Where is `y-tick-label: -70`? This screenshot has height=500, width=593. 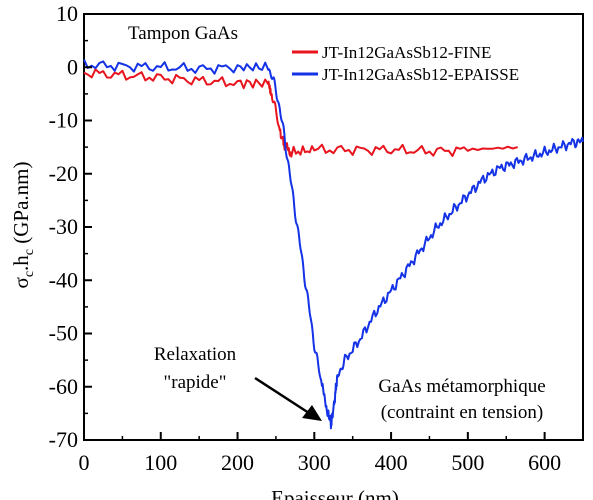
y-tick-label: -70 is located at coordinates (63, 439).